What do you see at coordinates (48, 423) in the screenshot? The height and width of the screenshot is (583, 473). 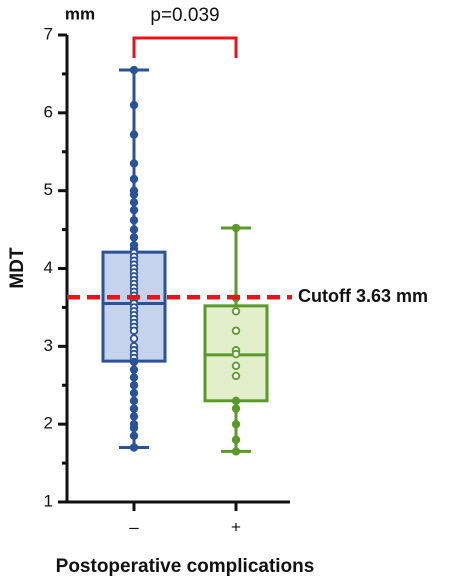 I see `y-tick-label: 2` at bounding box center [48, 423].